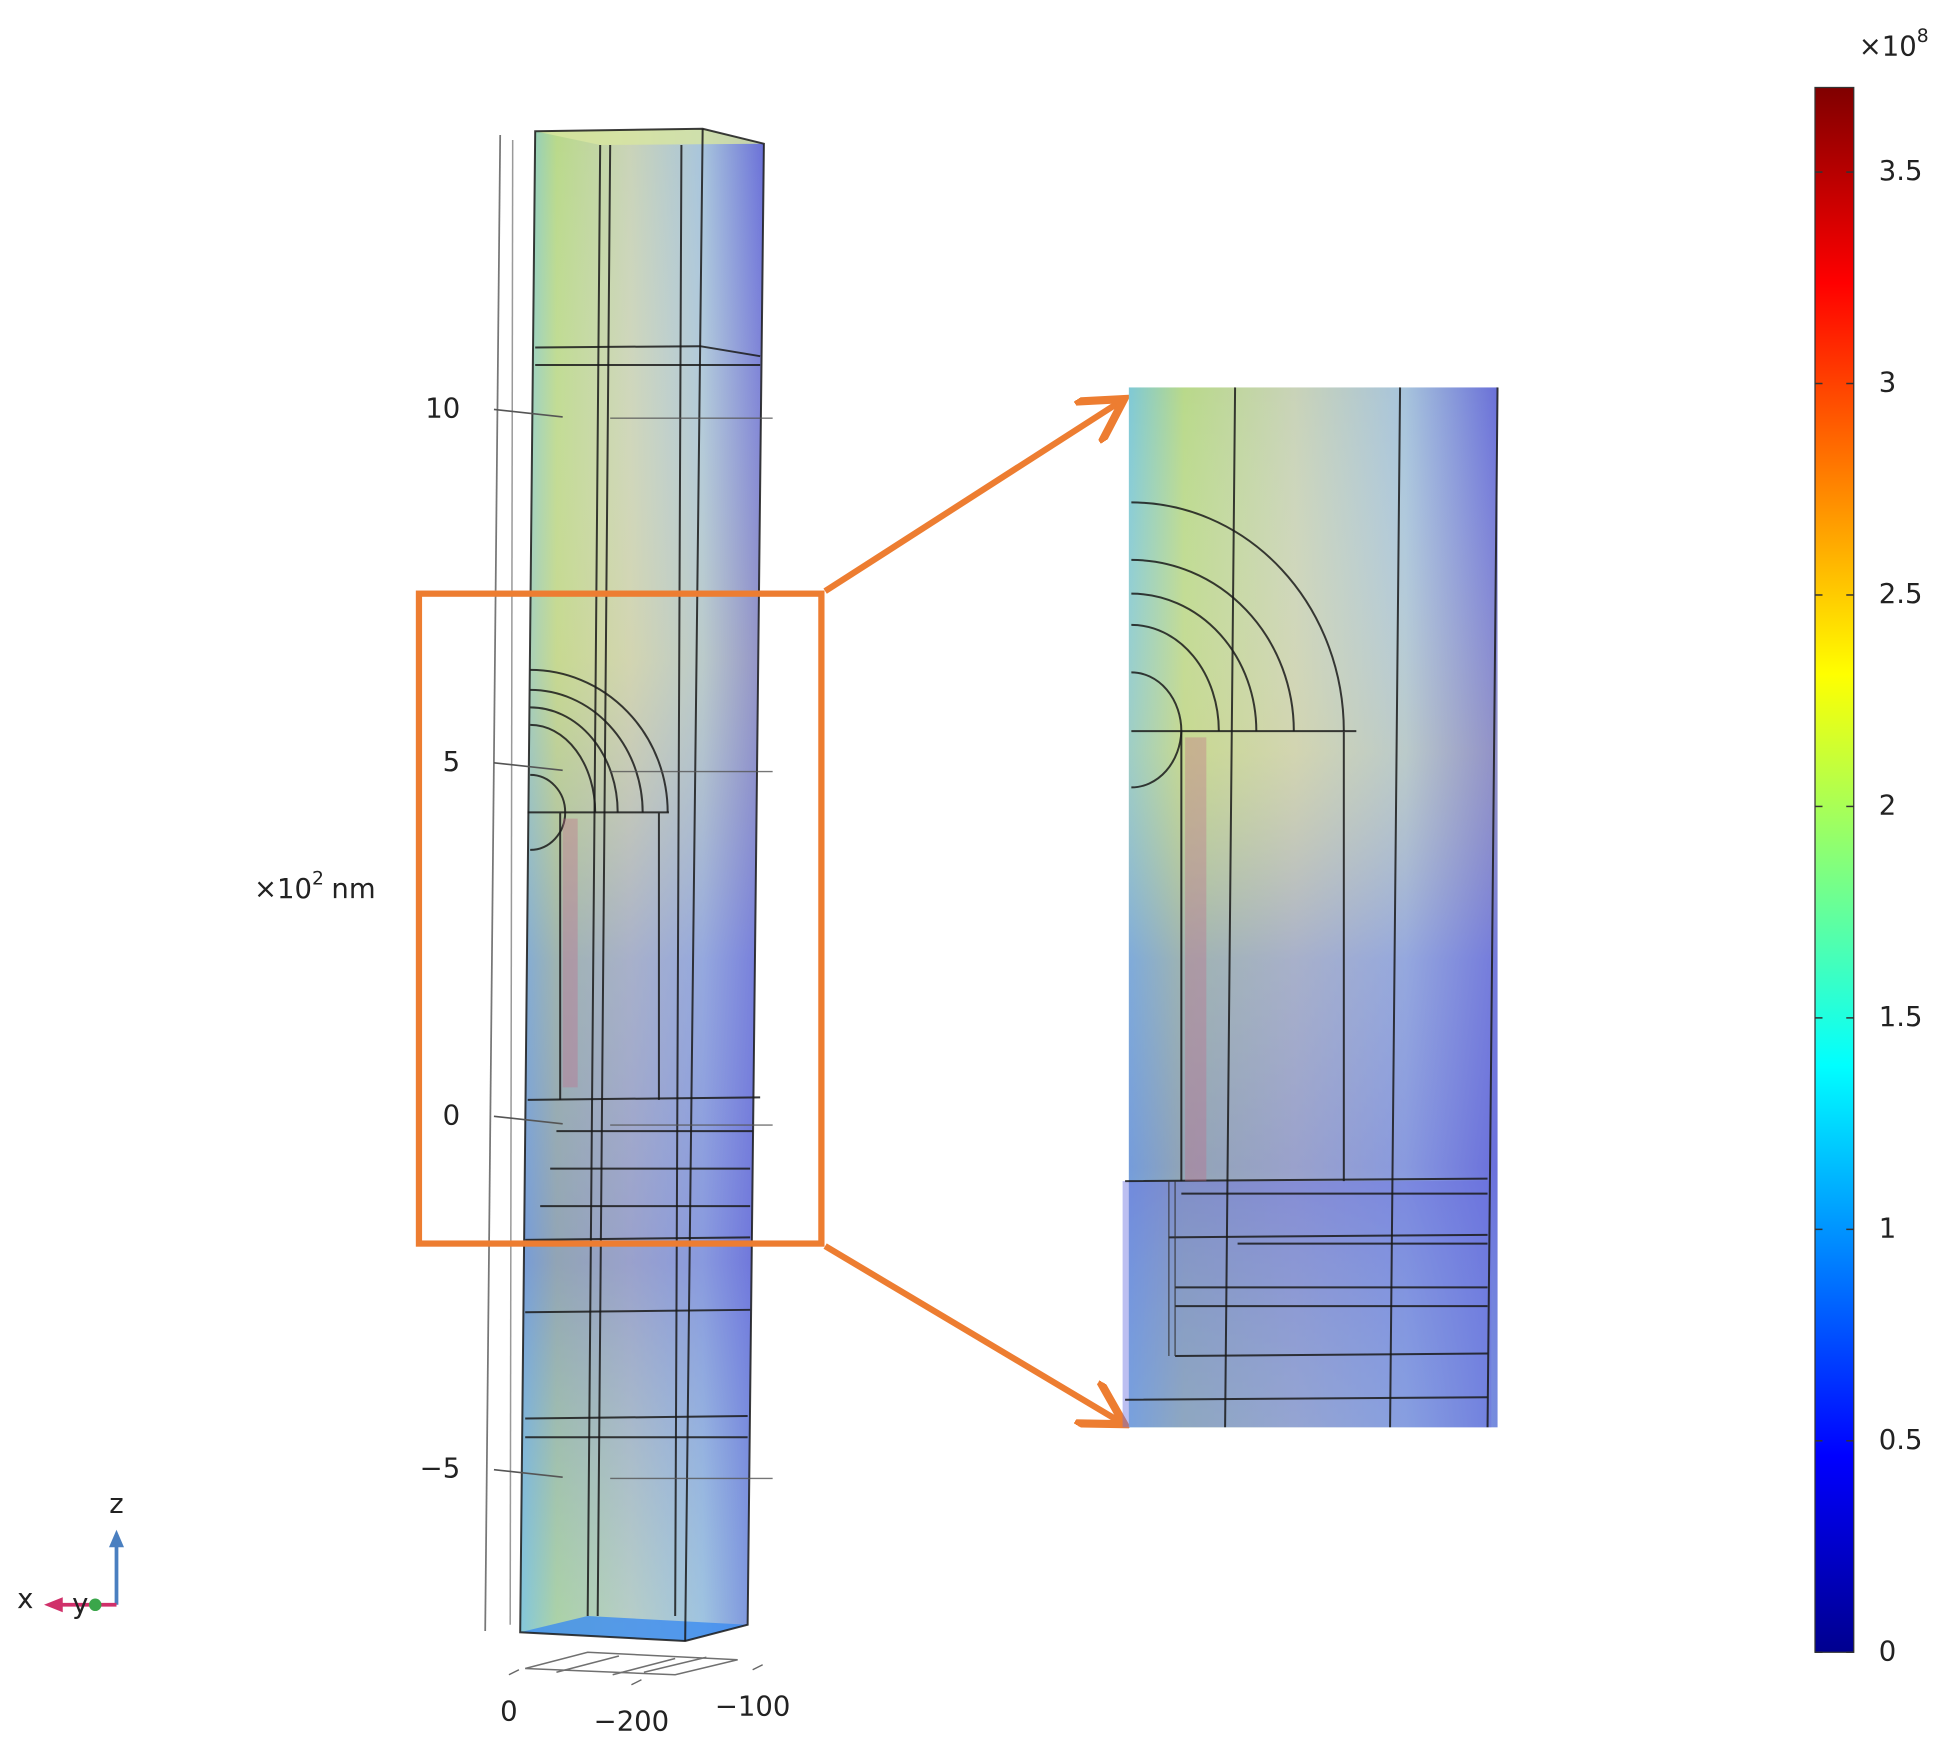 This screenshot has height=1746, width=1949. What do you see at coordinates (631, 1663) in the screenshot?
I see `base-grid` at bounding box center [631, 1663].